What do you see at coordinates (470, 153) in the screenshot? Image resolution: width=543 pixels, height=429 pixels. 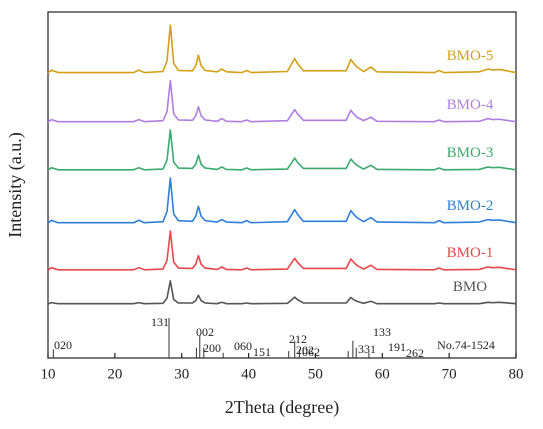 I see `series-label: BMO-3` at bounding box center [470, 153].